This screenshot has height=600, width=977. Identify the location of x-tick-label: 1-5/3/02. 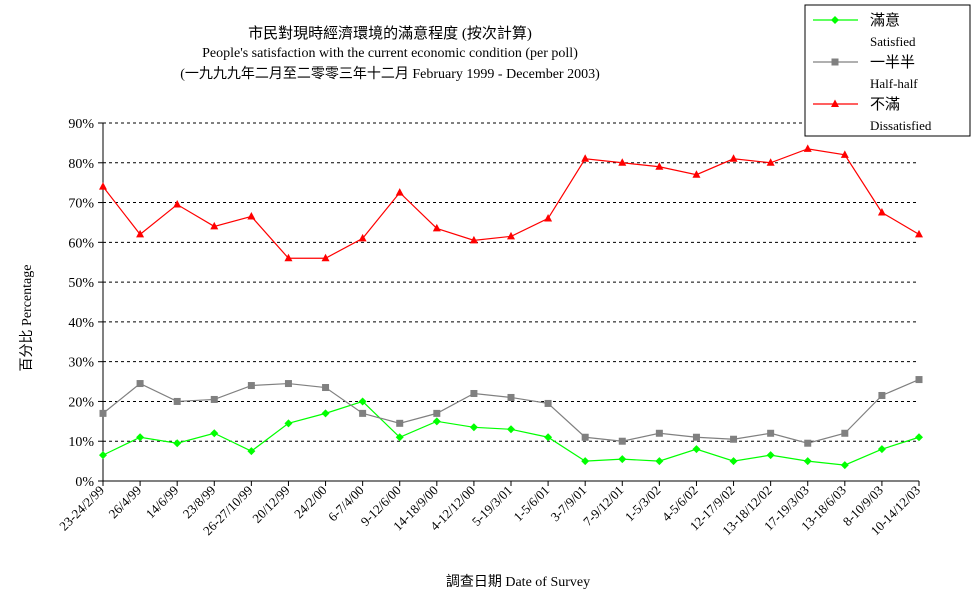
(643, 504).